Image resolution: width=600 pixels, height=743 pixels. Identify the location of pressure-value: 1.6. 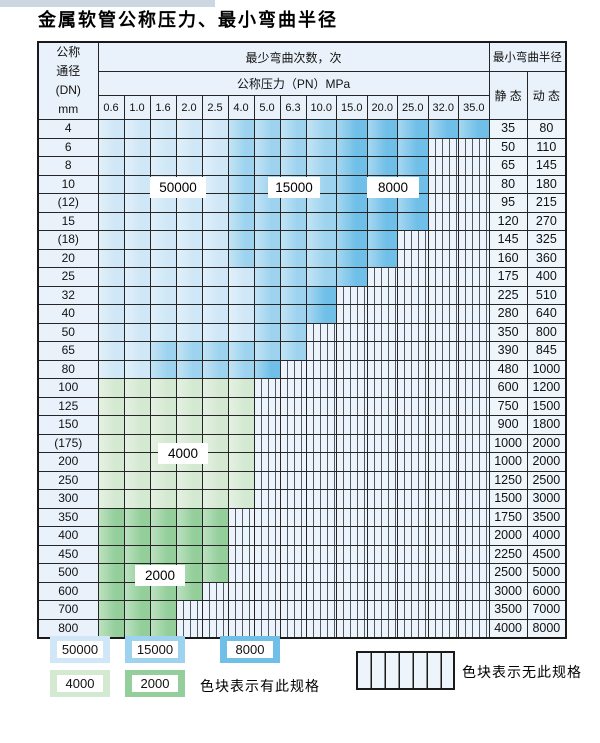
(163, 107).